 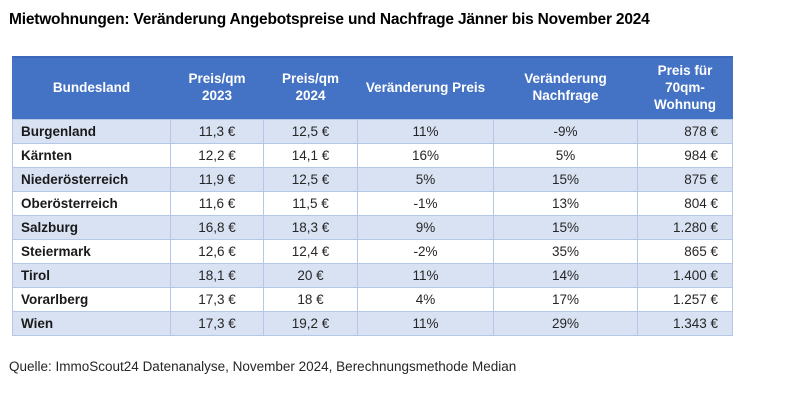 I want to click on table-row: Niederösterreich 11,9 €12,5 €5% 15% 875 €, so click(x=372, y=179).